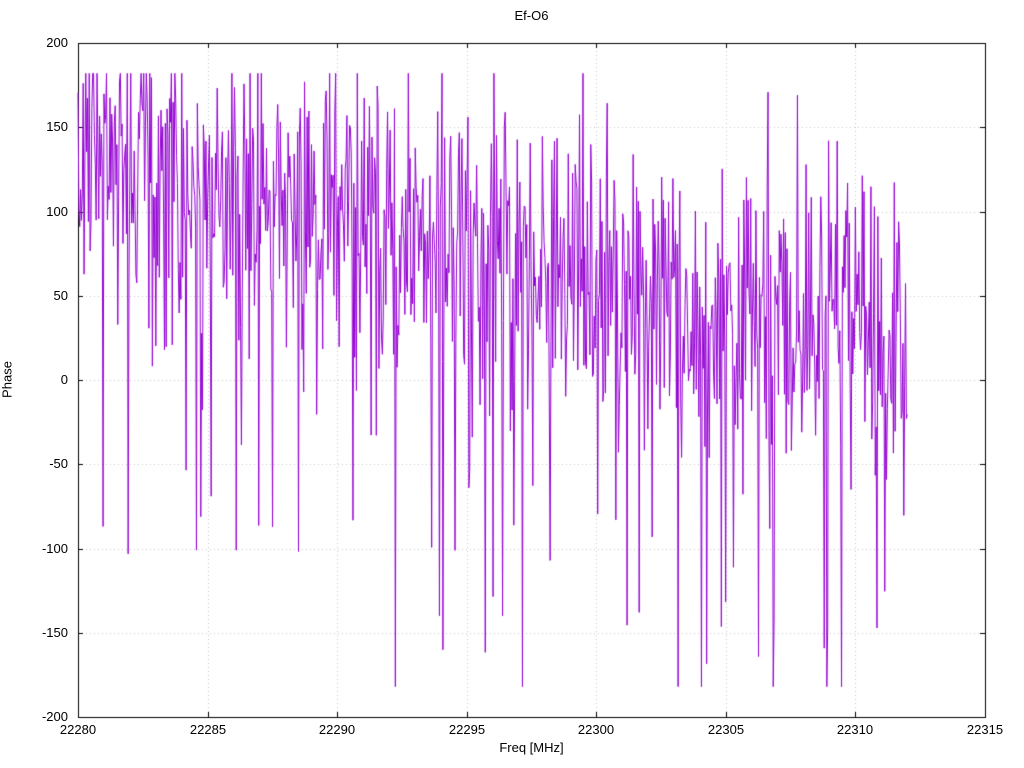 The height and width of the screenshot is (768, 1024). I want to click on x-tick-label: 22315, so click(985, 729).